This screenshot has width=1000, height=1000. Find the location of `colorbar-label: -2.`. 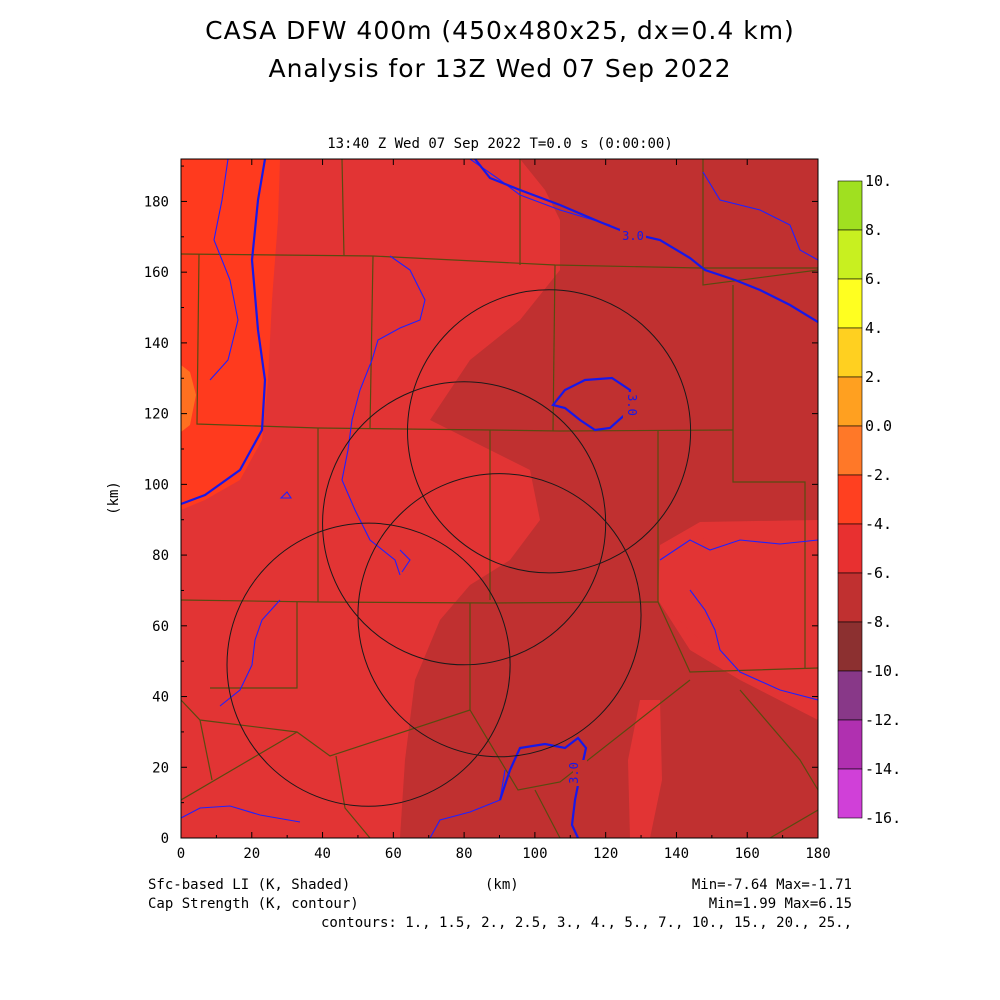

colorbar-label: -2. is located at coordinates (878, 475).